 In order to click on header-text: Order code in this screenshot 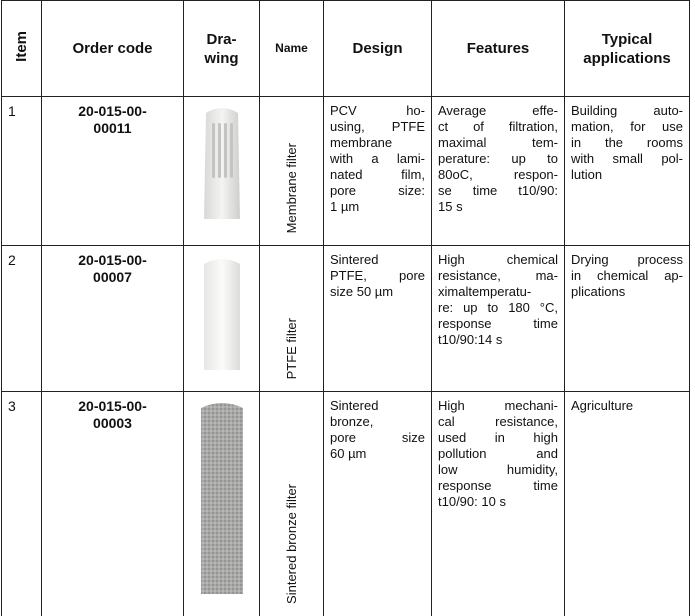, I will do `click(112, 48)`.